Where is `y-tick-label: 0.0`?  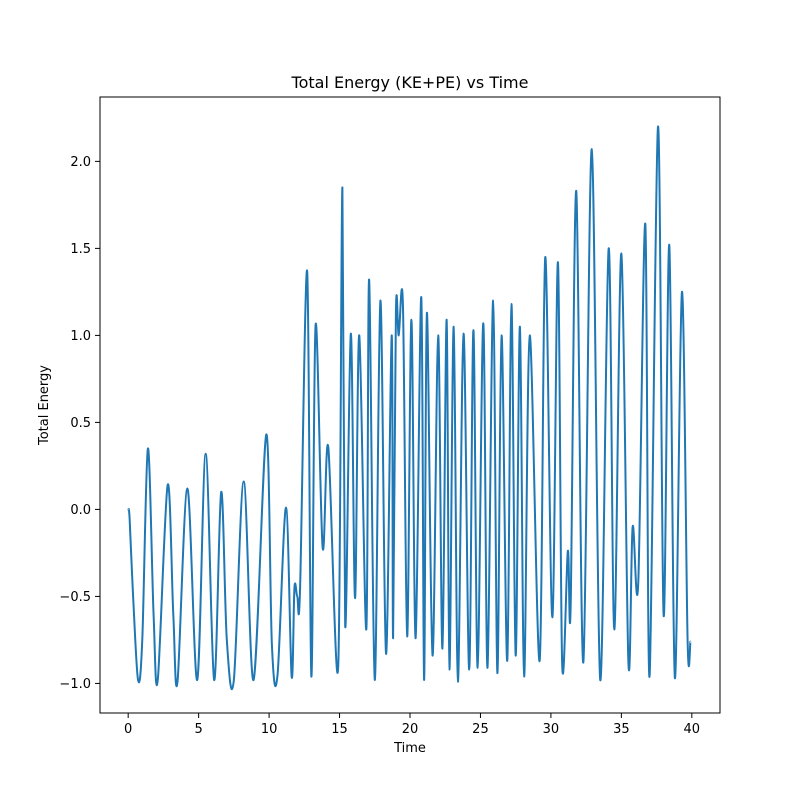 y-tick-label: 0.0 is located at coordinates (80, 510).